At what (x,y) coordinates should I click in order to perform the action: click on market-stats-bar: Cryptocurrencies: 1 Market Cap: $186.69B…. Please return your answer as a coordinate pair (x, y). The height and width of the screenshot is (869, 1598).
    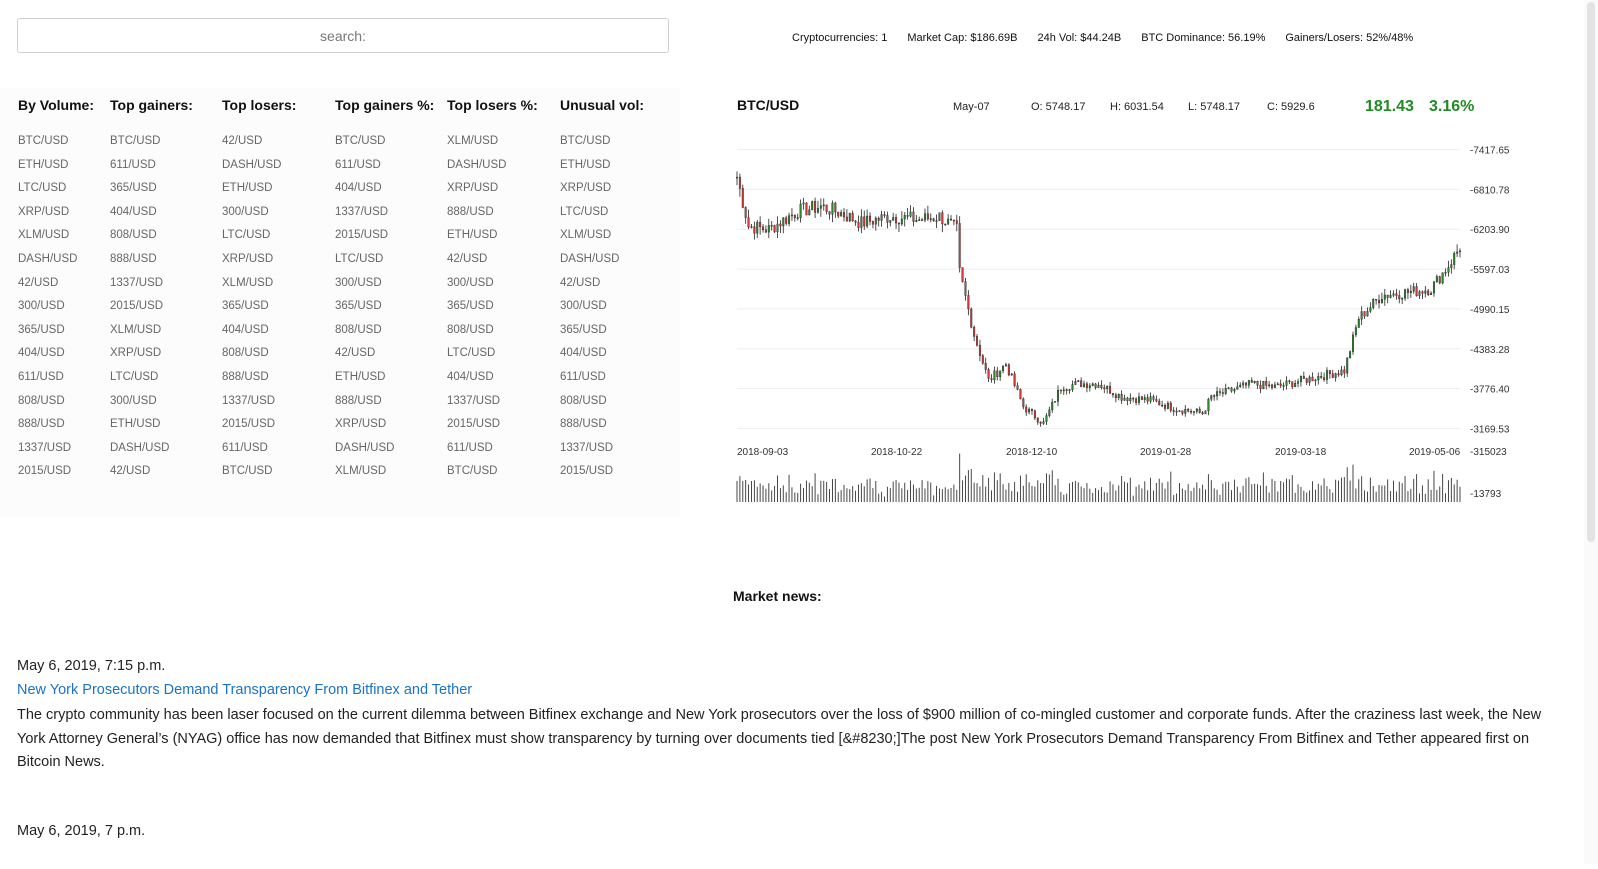
    Looking at the image, I should click on (1102, 38).